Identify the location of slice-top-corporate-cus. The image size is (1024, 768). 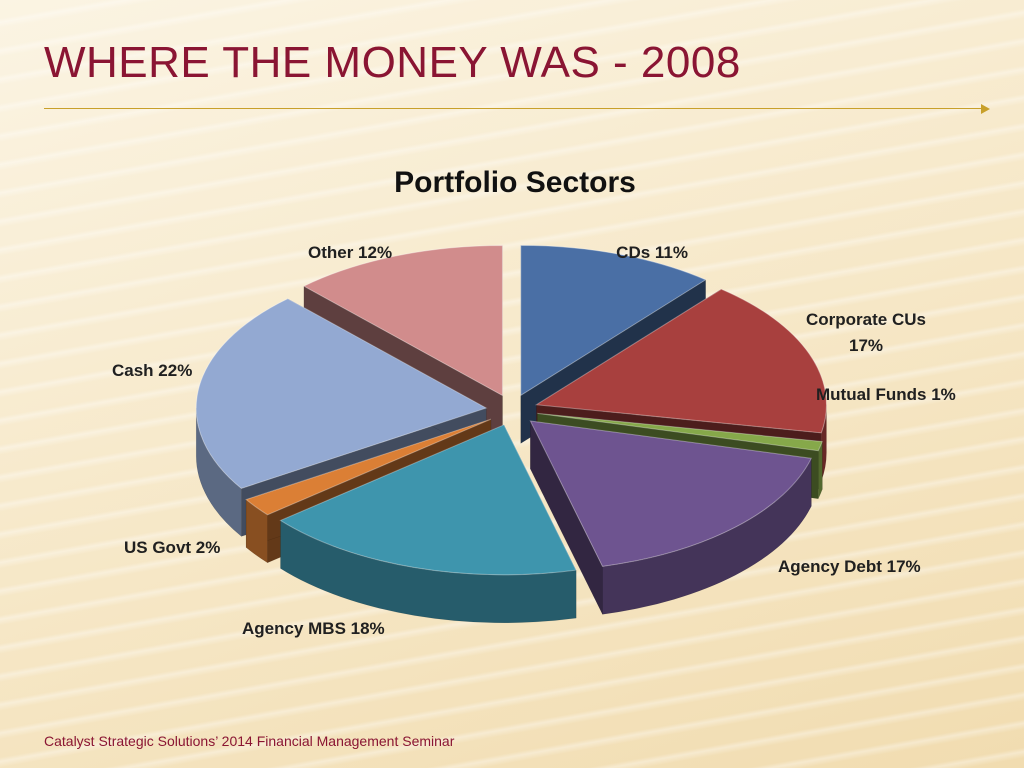
(680, 361).